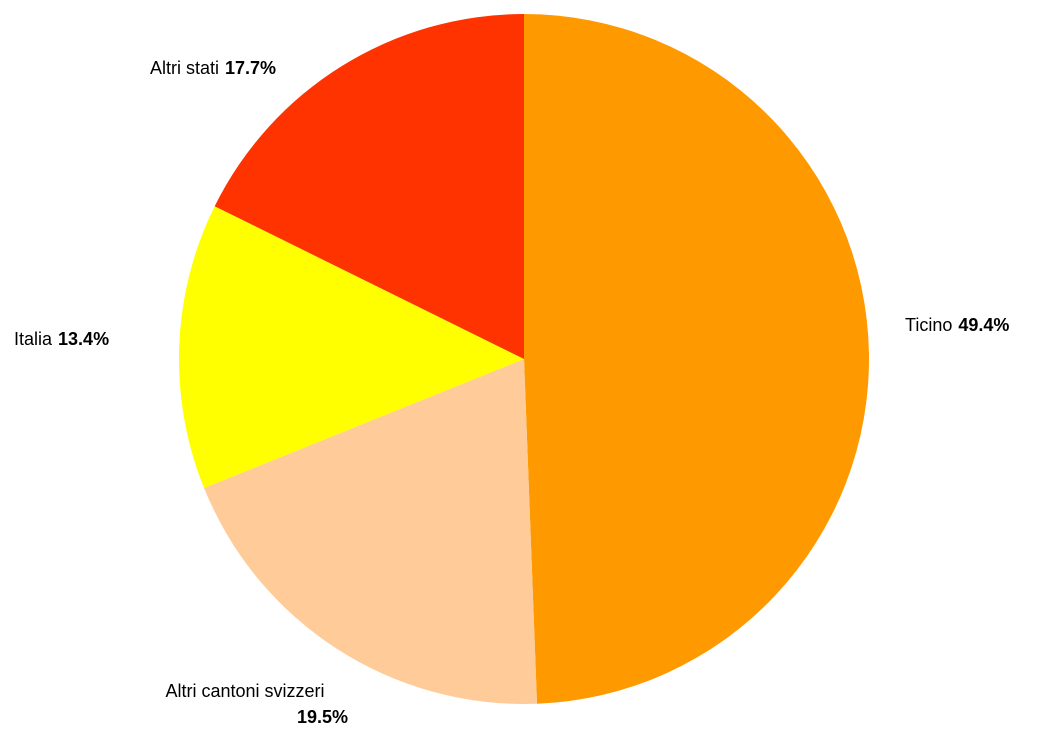 The image size is (1050, 729). Describe the element at coordinates (322, 717) in the screenshot. I see `value-label: 19.5%` at that location.